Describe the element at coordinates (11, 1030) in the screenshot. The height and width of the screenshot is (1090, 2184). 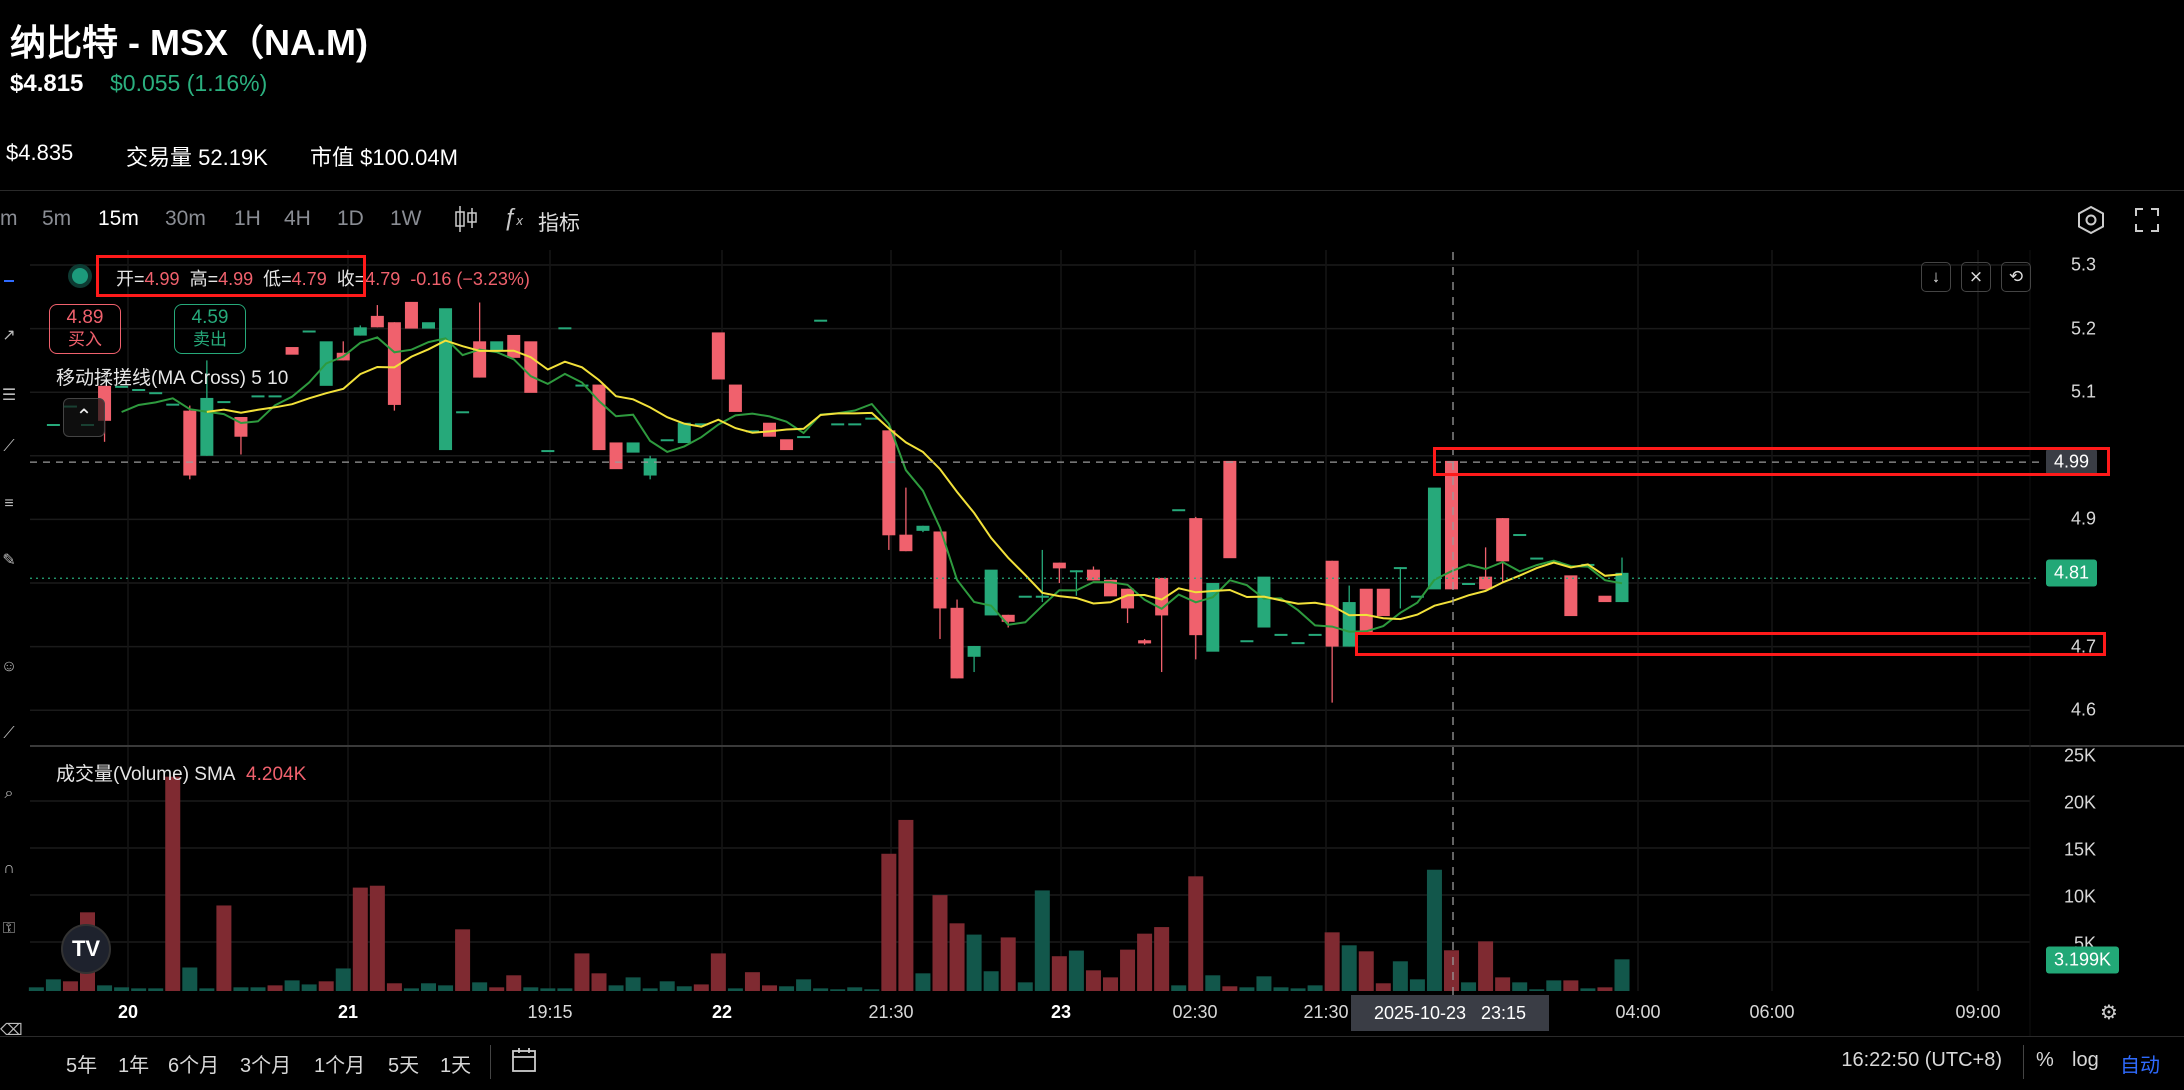
I see `trash-tool-icon: ⌫` at that location.